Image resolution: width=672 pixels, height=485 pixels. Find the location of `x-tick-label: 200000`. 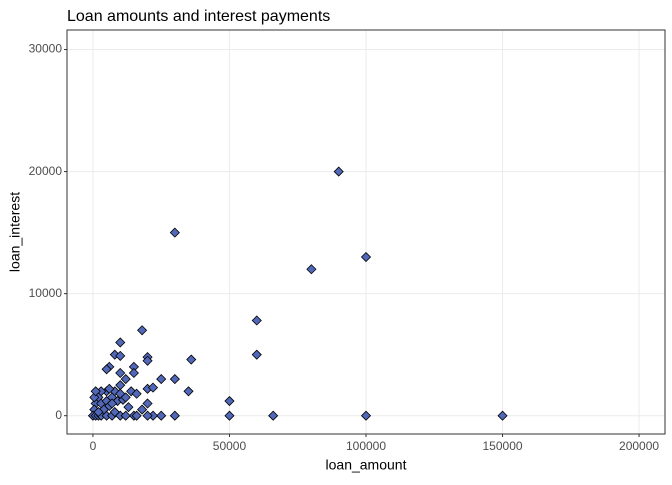

x-tick-label: 200000 is located at coordinates (639, 446).